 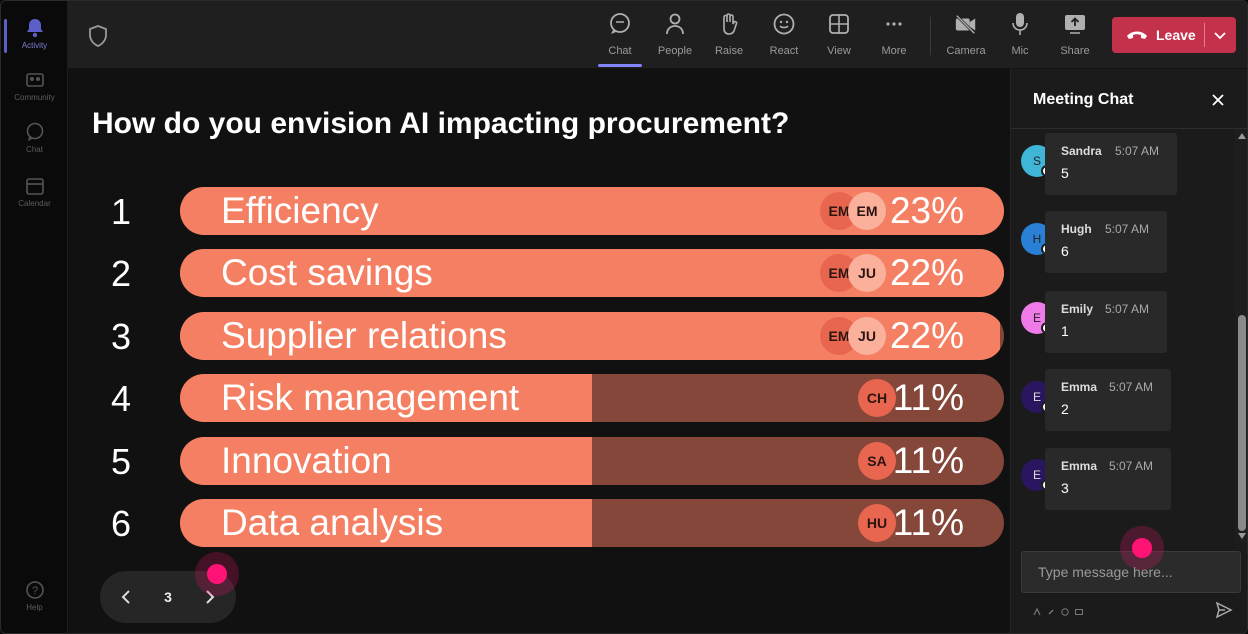 What do you see at coordinates (839, 24) in the screenshot?
I see `grid-view-icon` at bounding box center [839, 24].